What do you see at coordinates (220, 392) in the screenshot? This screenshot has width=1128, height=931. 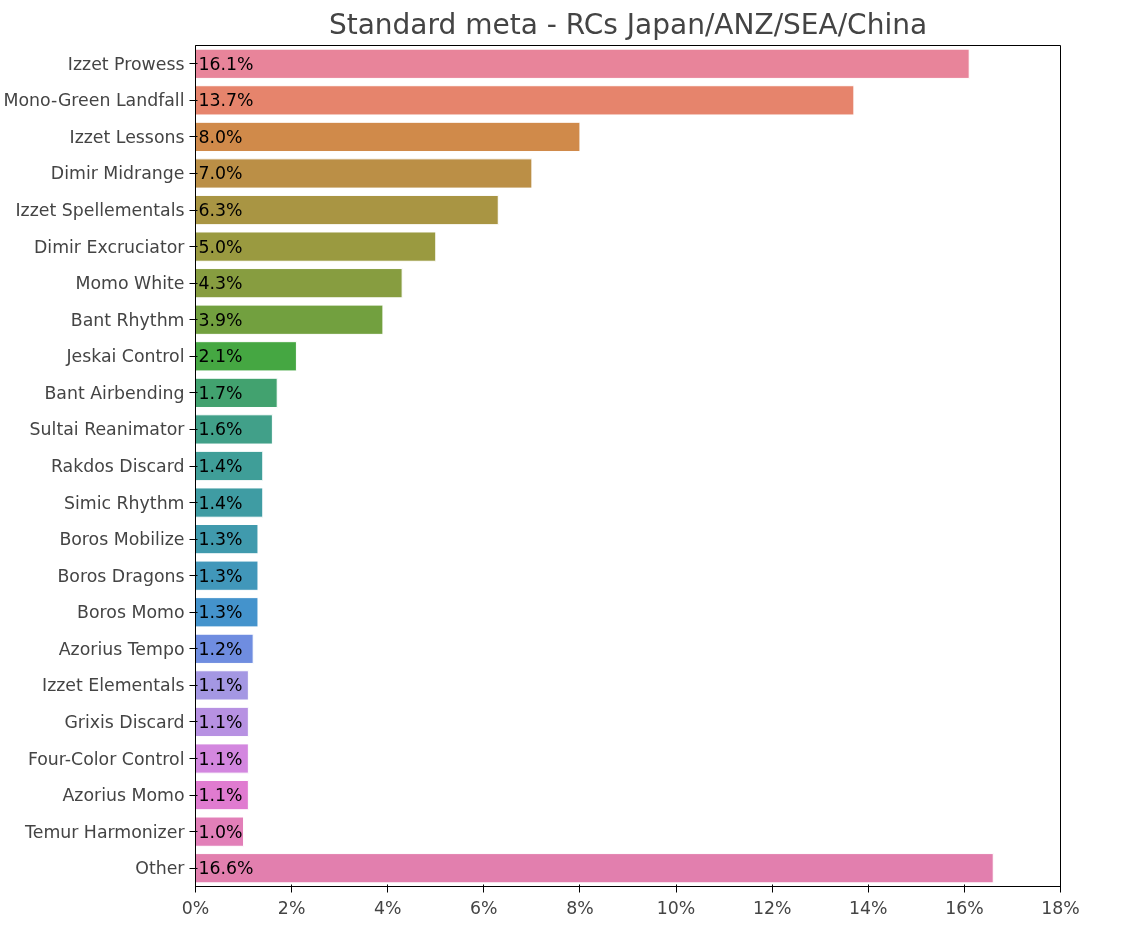 I see `data-label: 1.7%` at bounding box center [220, 392].